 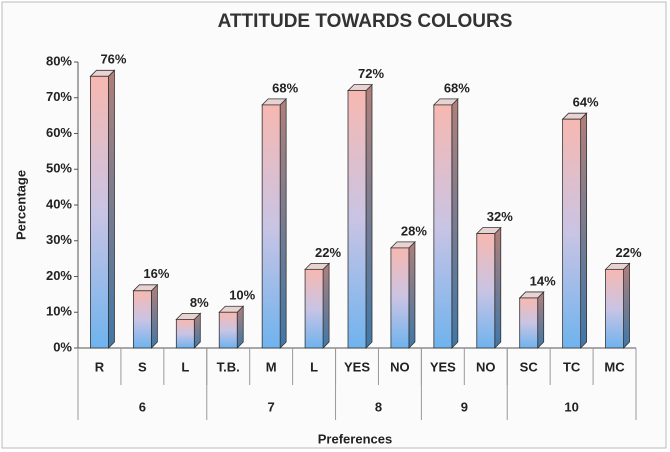 I want to click on value-label: 16%, so click(x=156, y=273).